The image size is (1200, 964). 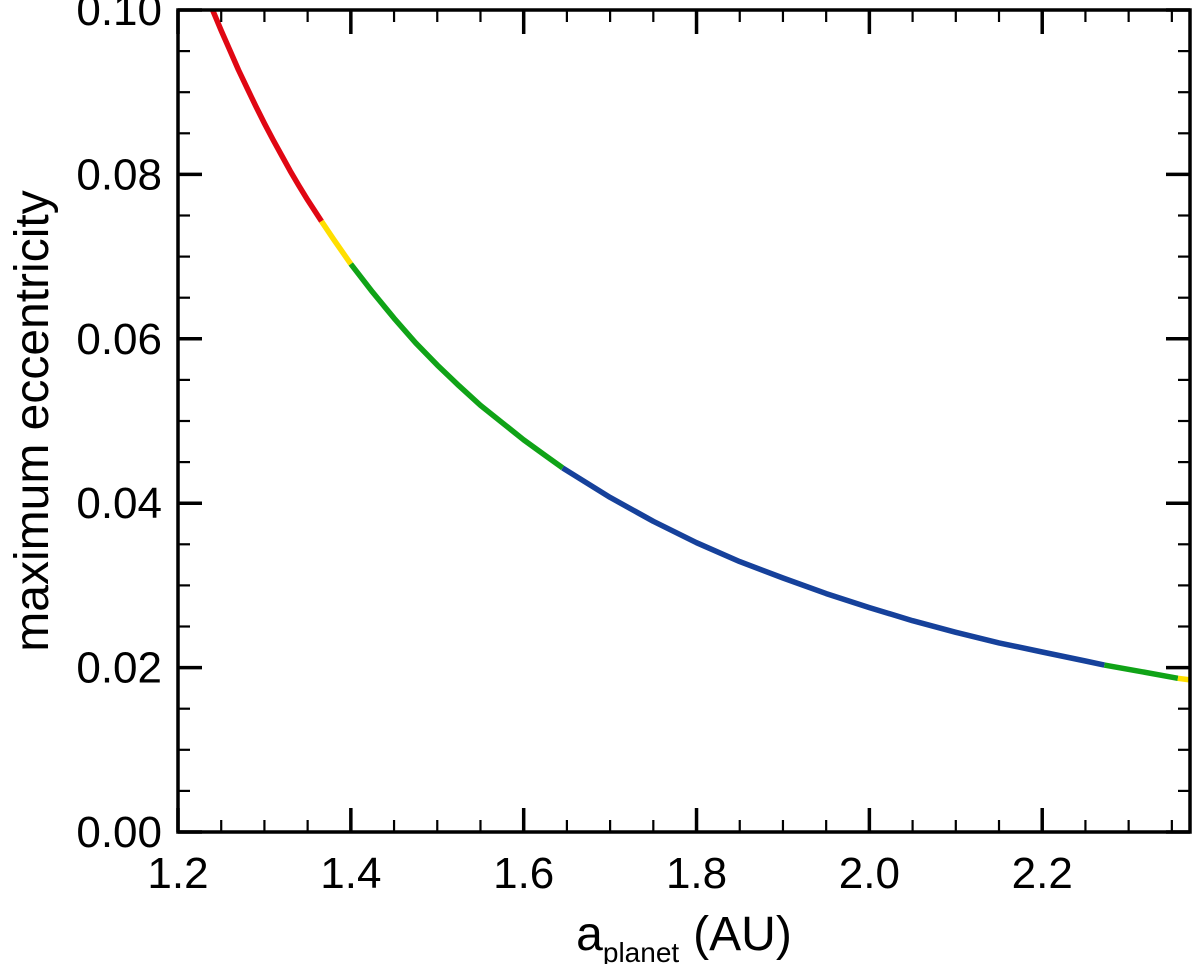 What do you see at coordinates (641, 950) in the screenshot?
I see `x-axis-title-subscript: planet` at bounding box center [641, 950].